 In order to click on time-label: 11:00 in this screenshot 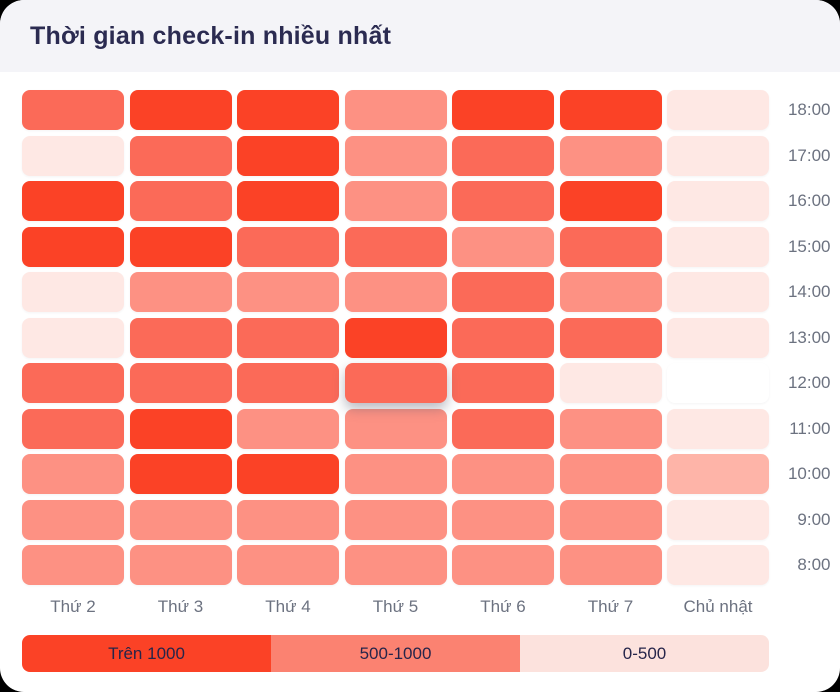, I will do `click(810, 428)`.